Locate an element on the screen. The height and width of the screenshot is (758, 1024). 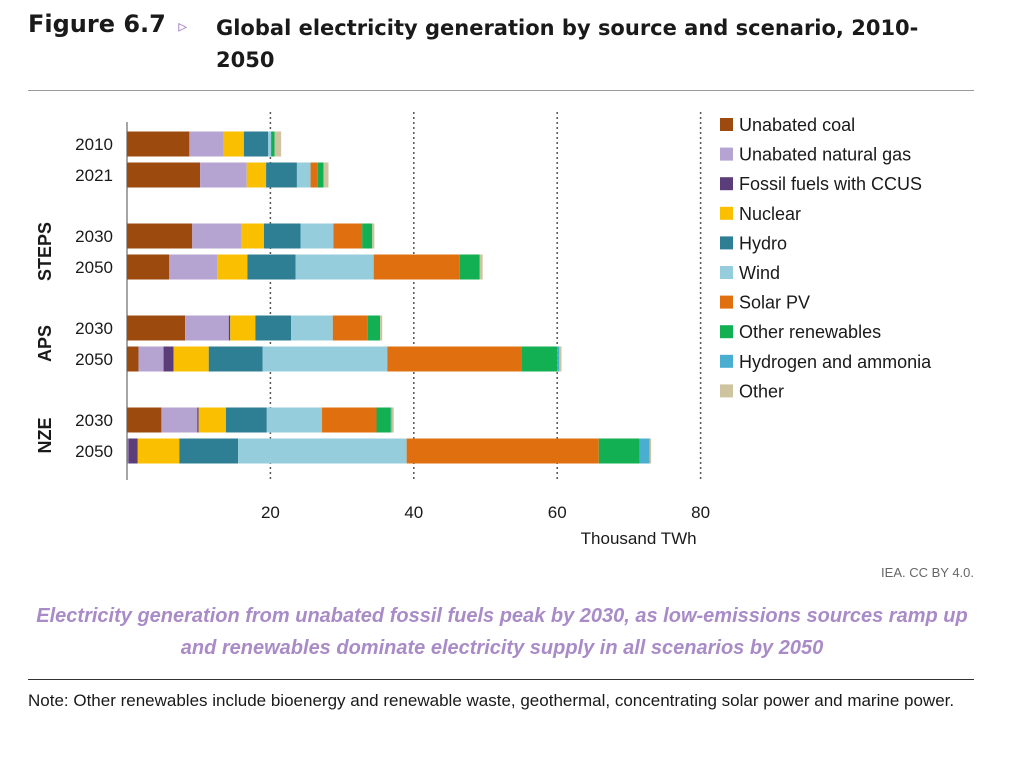
x-tick-label: 80 is located at coordinates (700, 512).